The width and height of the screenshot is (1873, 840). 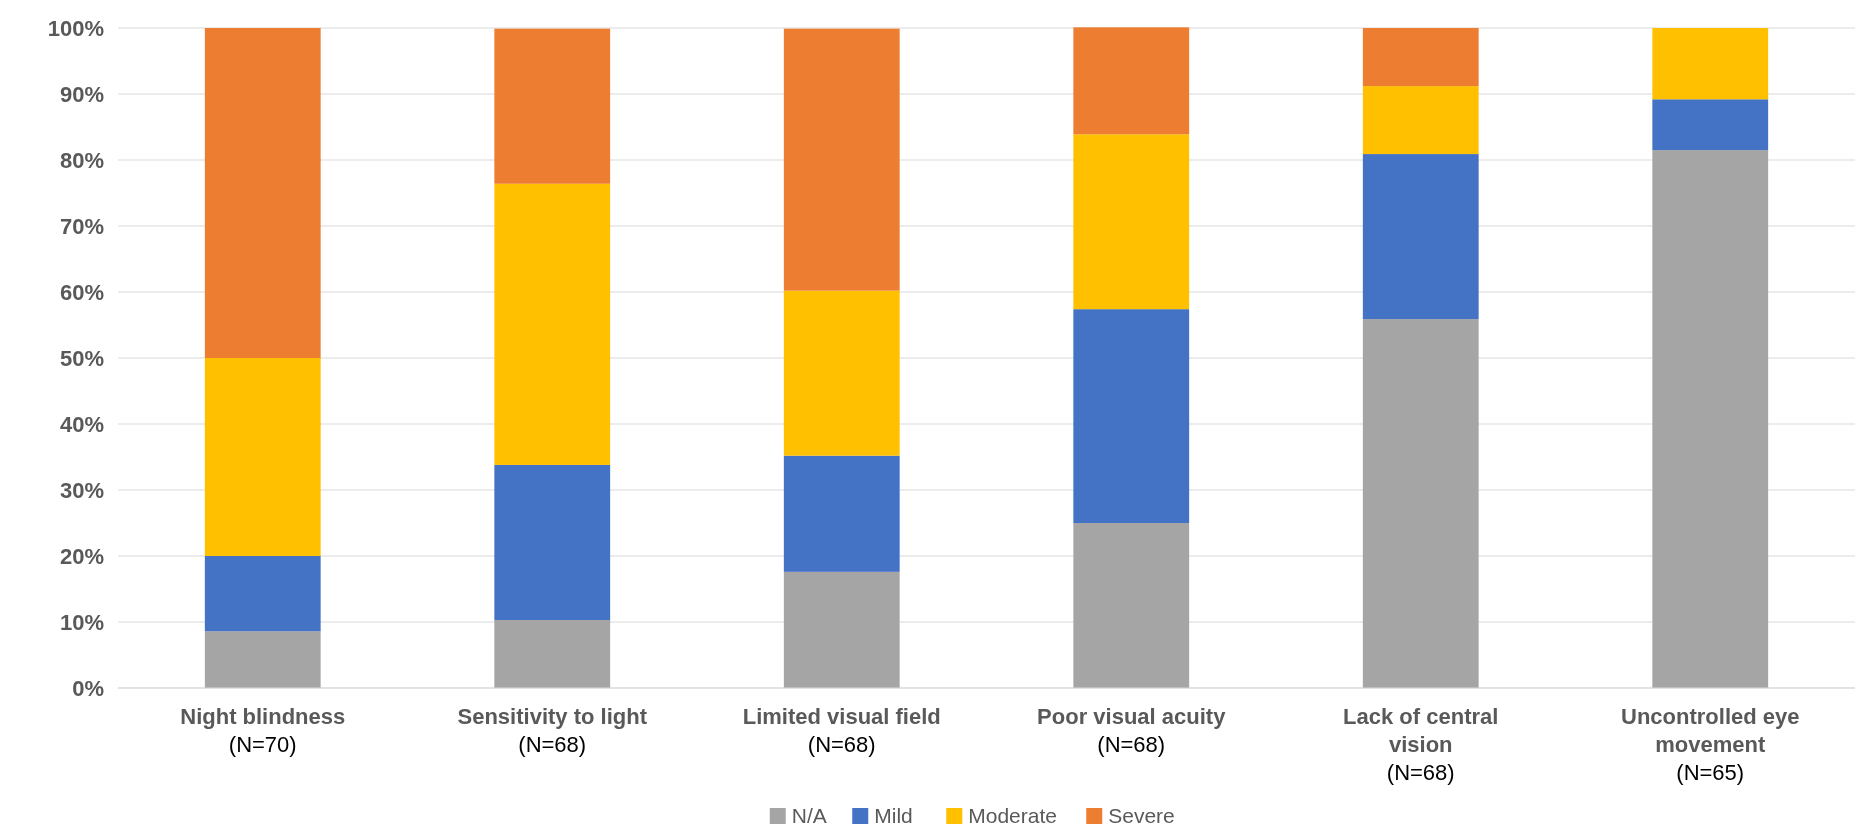 I want to click on legend-label: N/A, so click(x=809, y=816).